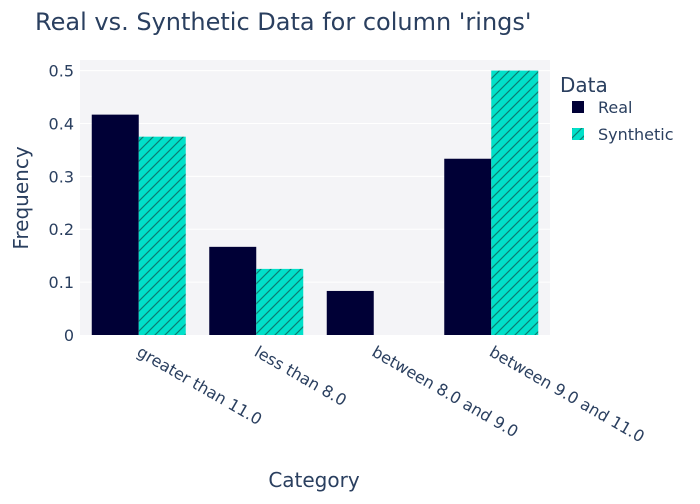  I want to click on y-tick-label: 0, so click(69, 335).